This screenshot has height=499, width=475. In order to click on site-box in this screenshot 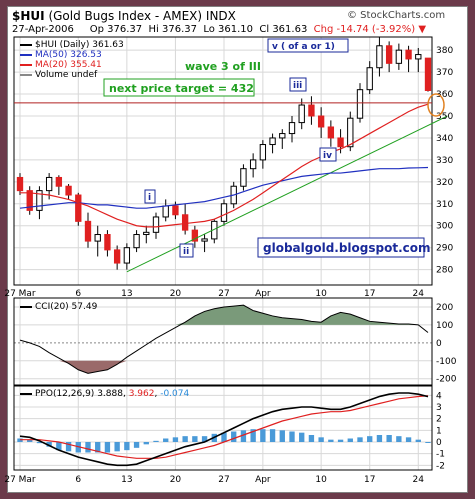, I will do `click(341, 247)`.